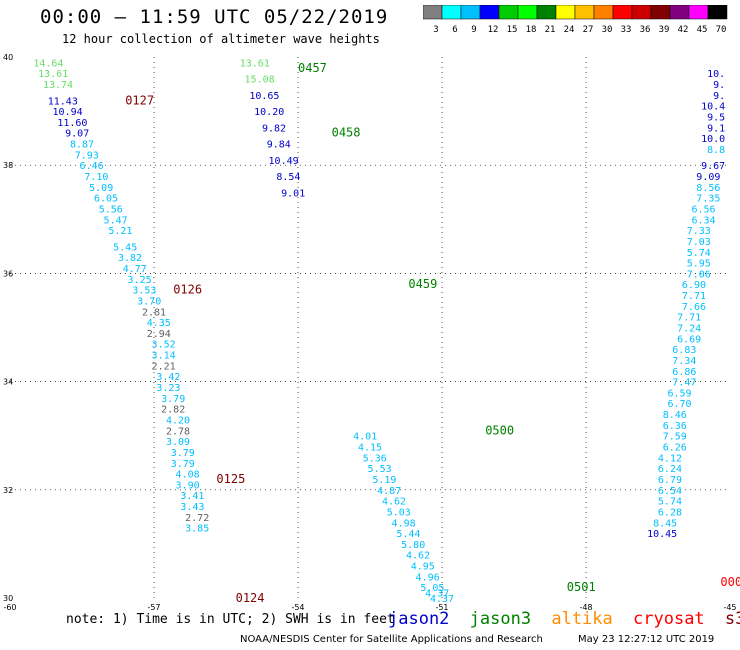  I want to click on colorbar-label: 15, so click(512, 30).